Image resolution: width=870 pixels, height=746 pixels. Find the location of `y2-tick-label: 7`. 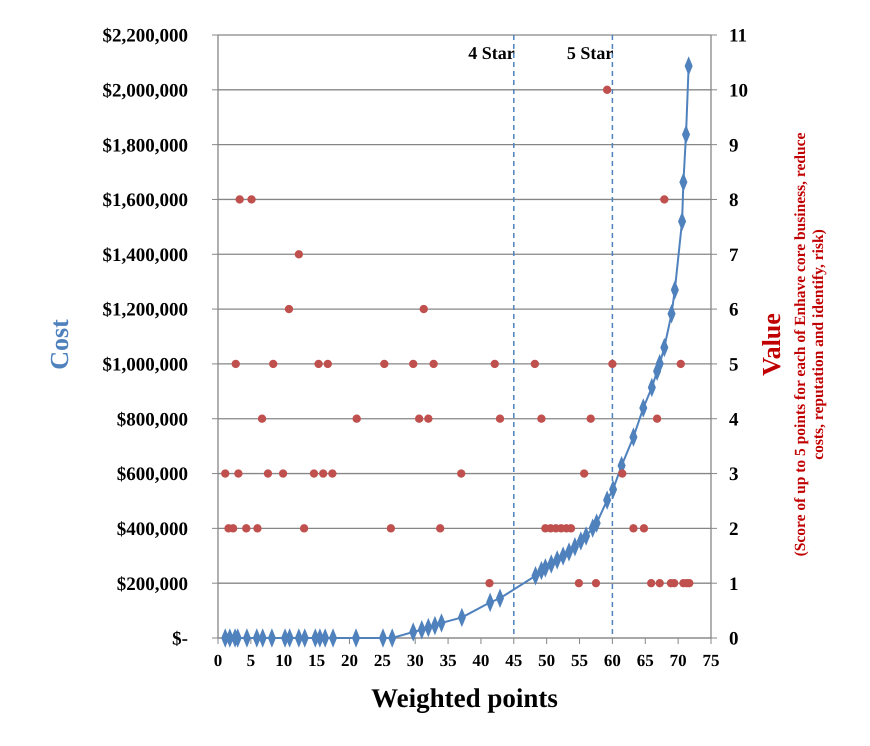

y2-tick-label: 7 is located at coordinates (734, 255).